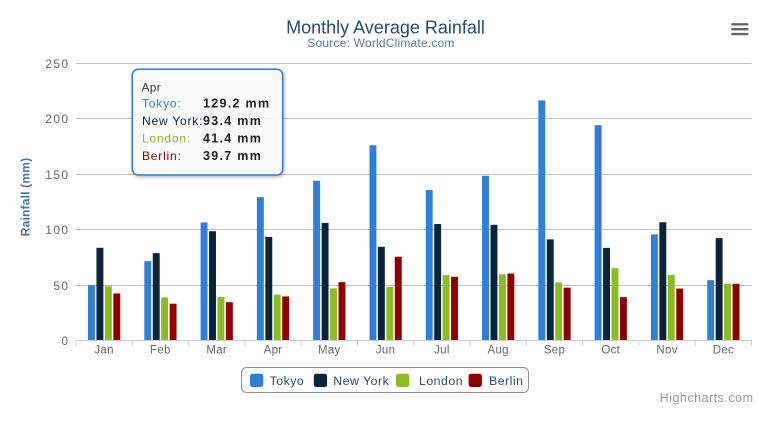 The image size is (769, 421). What do you see at coordinates (160, 351) in the screenshot?
I see `svg-text: Feb` at bounding box center [160, 351].